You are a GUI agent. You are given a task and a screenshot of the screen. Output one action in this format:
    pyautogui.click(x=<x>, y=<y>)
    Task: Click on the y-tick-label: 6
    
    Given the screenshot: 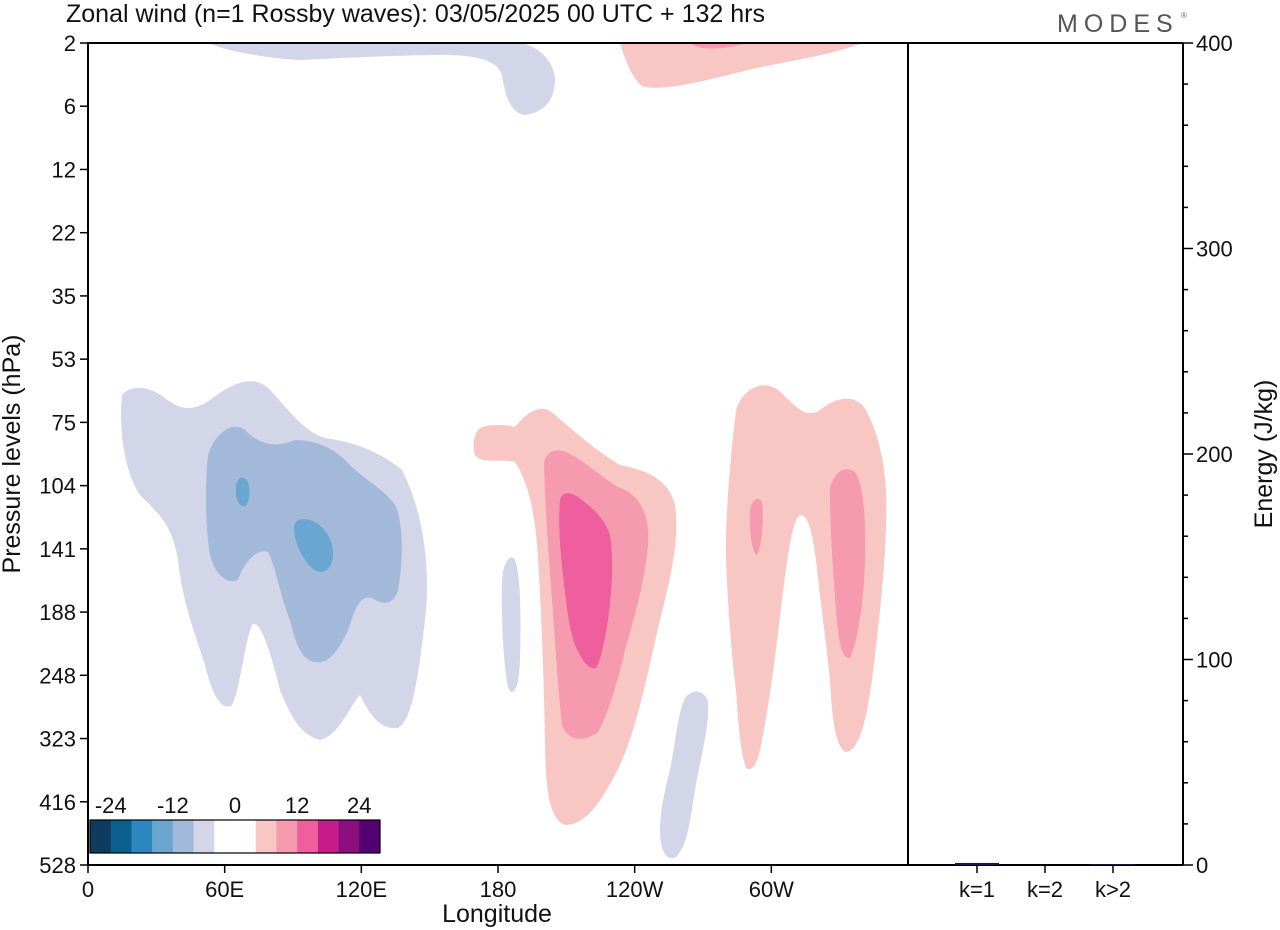 What is the action you would take?
    pyautogui.click(x=70, y=106)
    